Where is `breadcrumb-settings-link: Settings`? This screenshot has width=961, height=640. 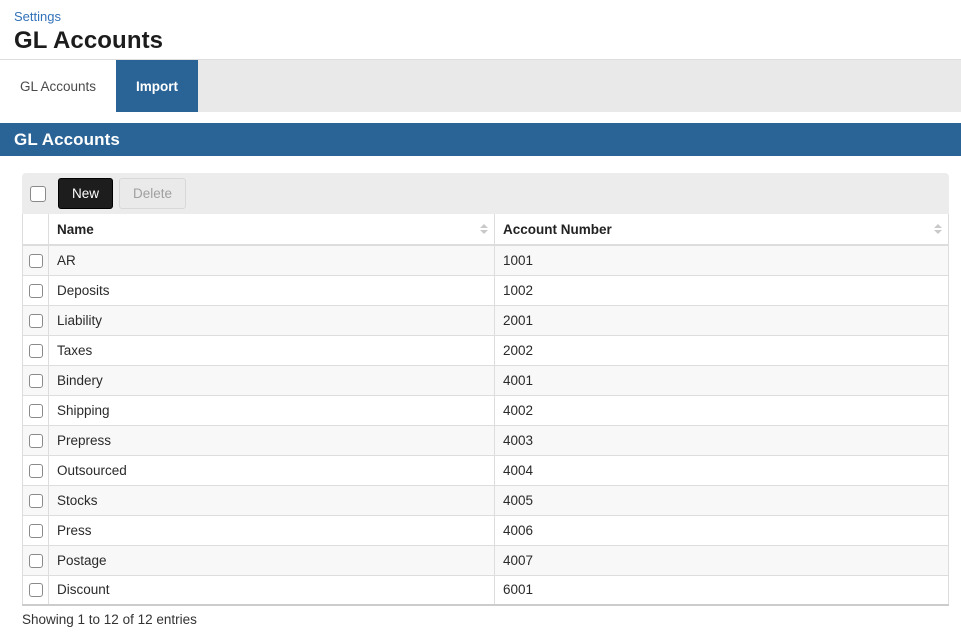
breadcrumb-settings-link: Settings is located at coordinates (37, 16).